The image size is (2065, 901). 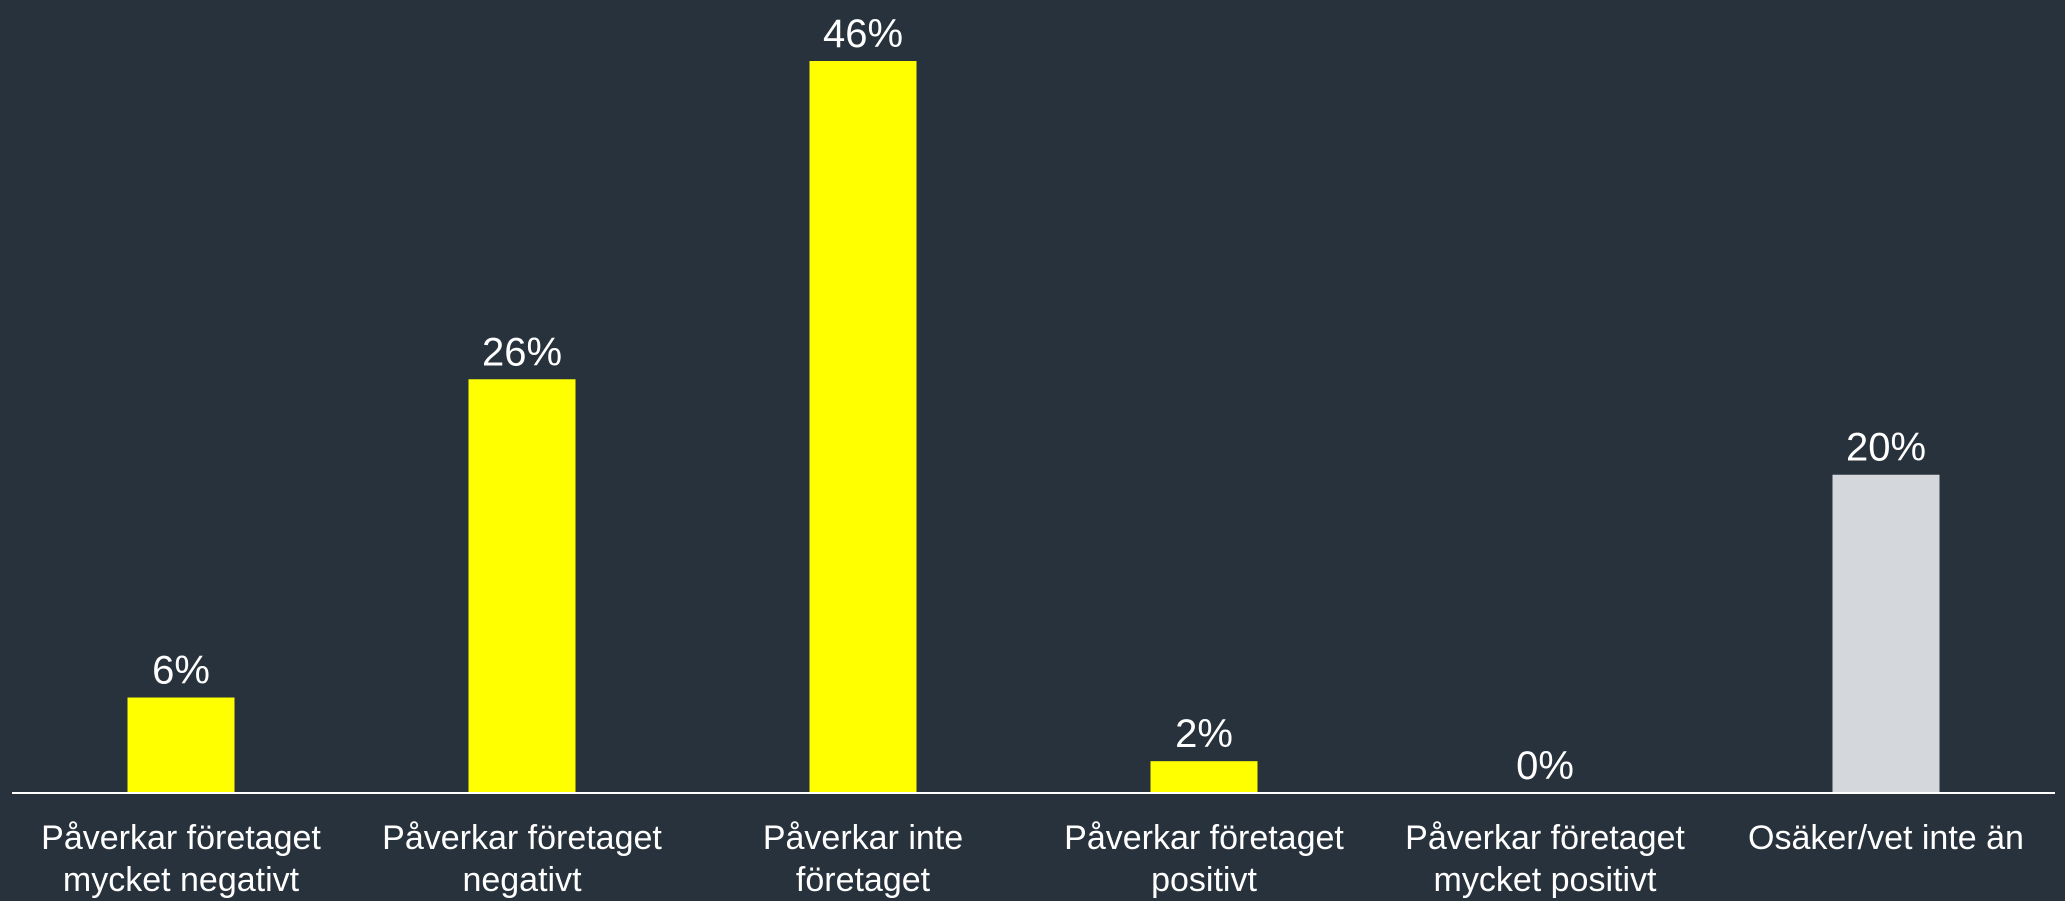 I want to click on value-label-2: 26%, so click(x=522, y=352).